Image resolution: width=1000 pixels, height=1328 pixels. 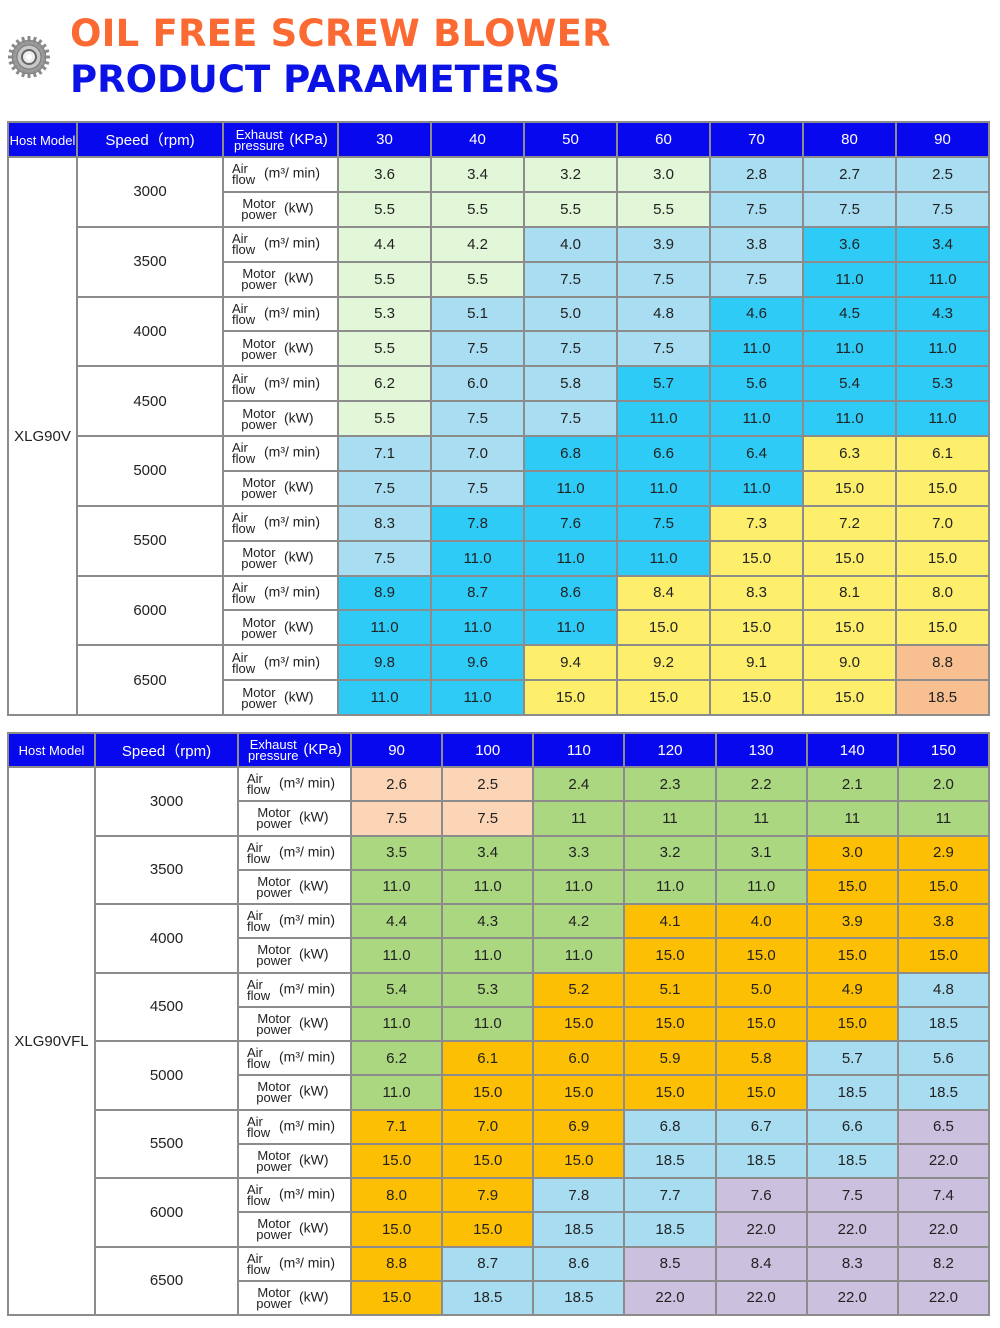 I want to click on air-flow-value: 7.5, so click(x=852, y=1195).